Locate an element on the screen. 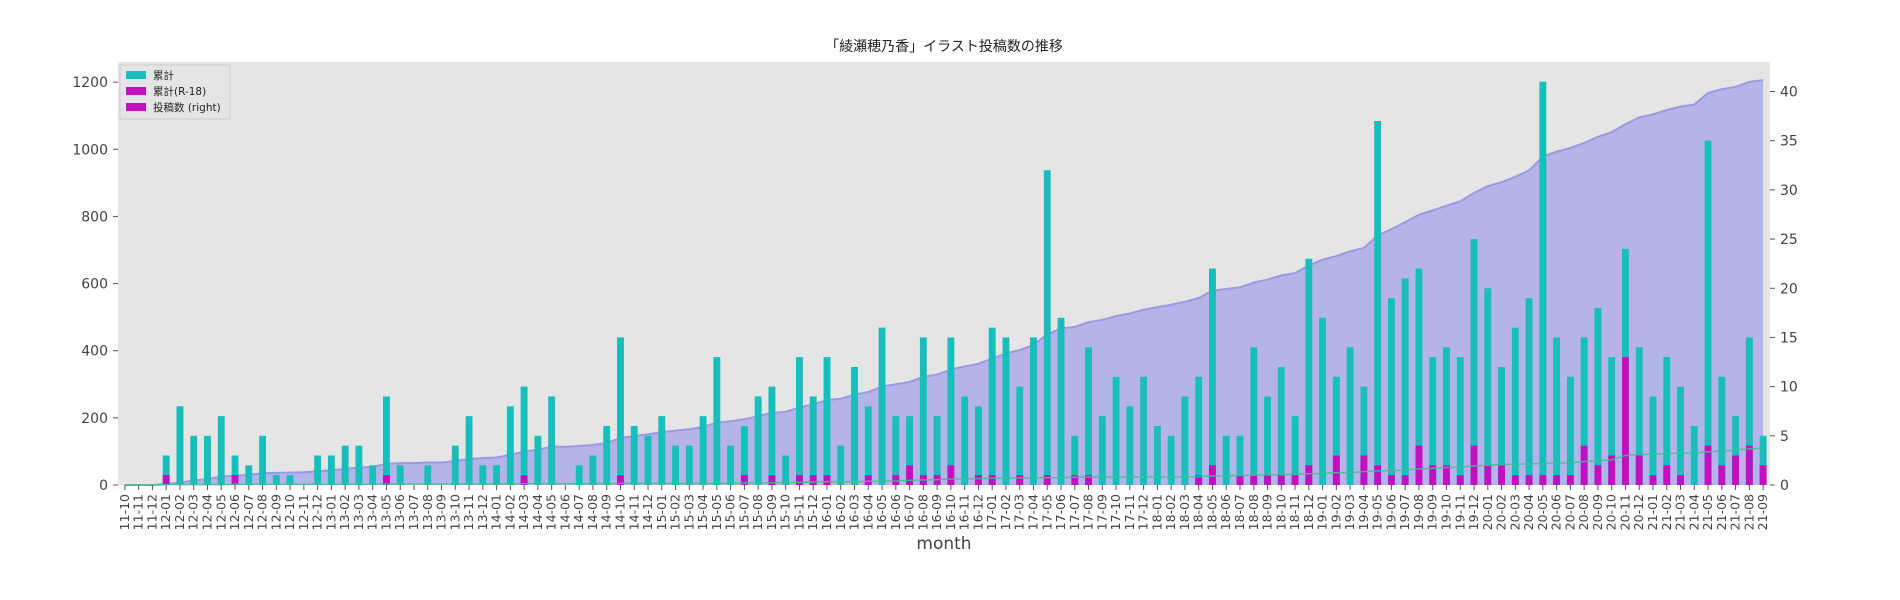  x-tick-label: 19-01 is located at coordinates (1322, 512).